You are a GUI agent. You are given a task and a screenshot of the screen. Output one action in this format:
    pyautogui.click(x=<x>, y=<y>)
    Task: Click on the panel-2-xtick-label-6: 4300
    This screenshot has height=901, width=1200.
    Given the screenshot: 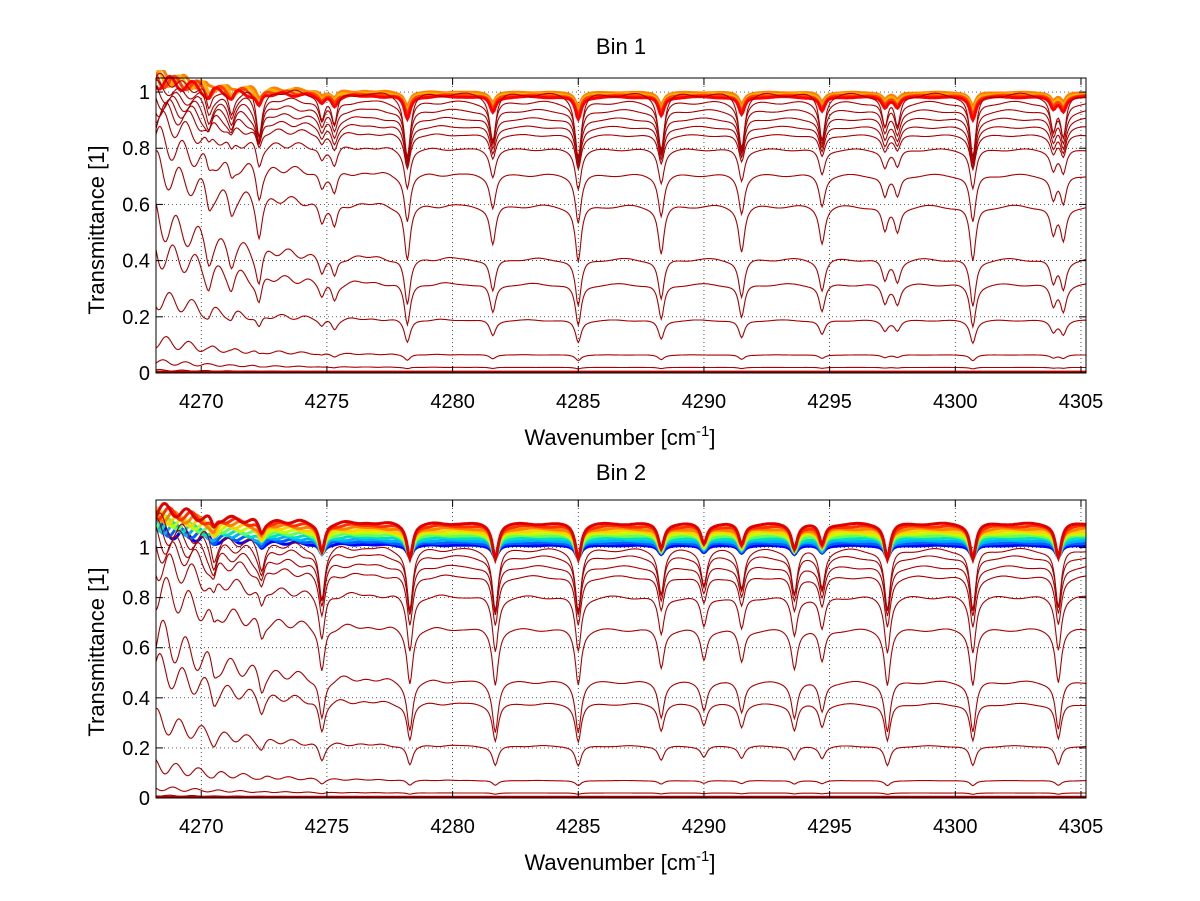 What is the action you would take?
    pyautogui.click(x=955, y=827)
    